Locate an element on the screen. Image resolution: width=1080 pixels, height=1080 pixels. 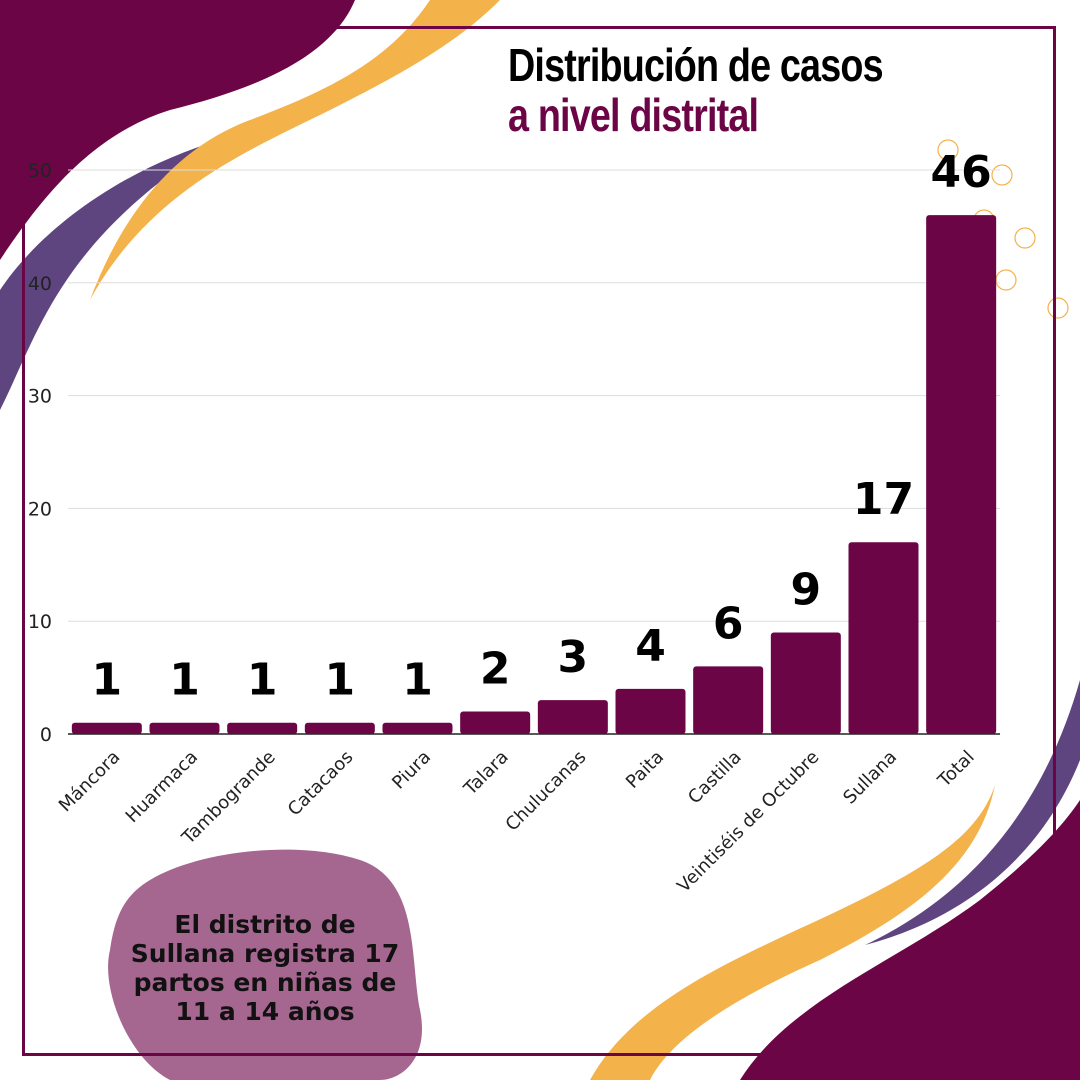
y-tick-label: 0 is located at coordinates (46, 735).